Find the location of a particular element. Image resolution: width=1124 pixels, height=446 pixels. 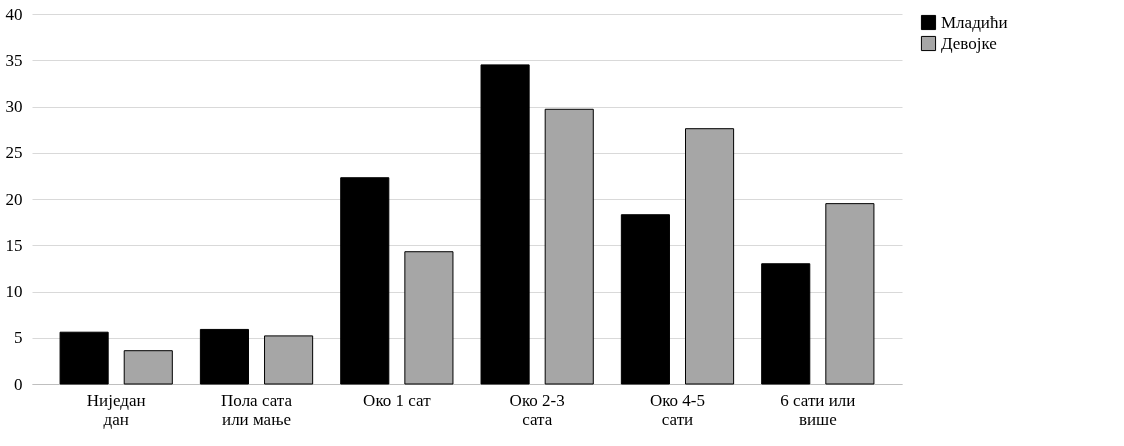

y-tick-label: 30 is located at coordinates (14, 106).